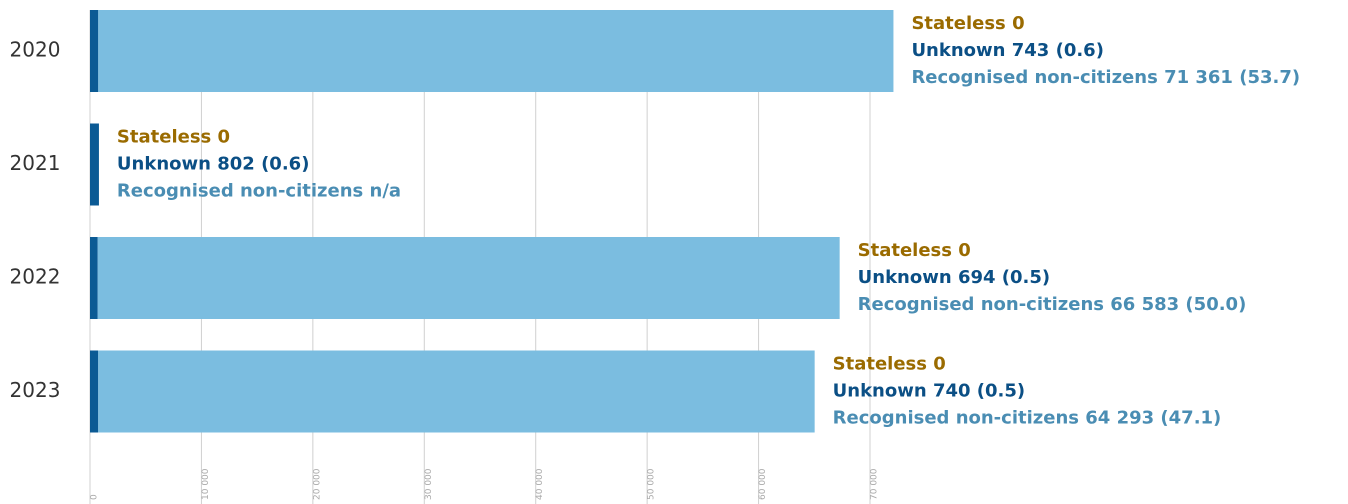 The width and height of the screenshot is (1348, 504). I want to click on x-tick-label: 50 000, so click(652, 484).